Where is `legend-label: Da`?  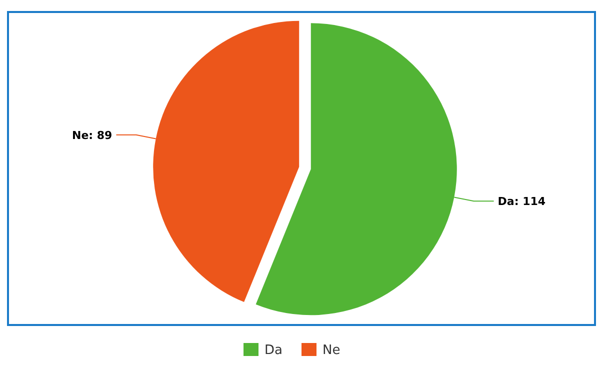
legend-label: Da is located at coordinates (273, 350).